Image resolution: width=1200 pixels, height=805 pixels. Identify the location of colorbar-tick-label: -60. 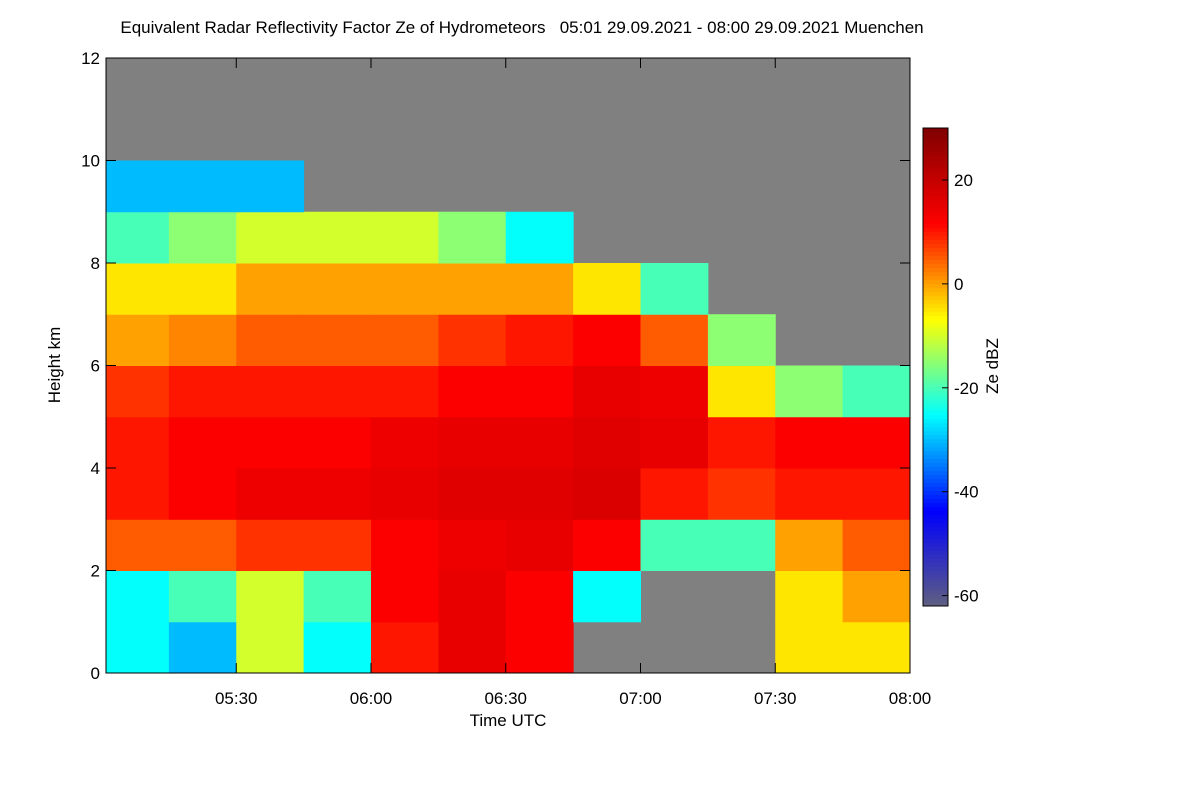
(966, 596).